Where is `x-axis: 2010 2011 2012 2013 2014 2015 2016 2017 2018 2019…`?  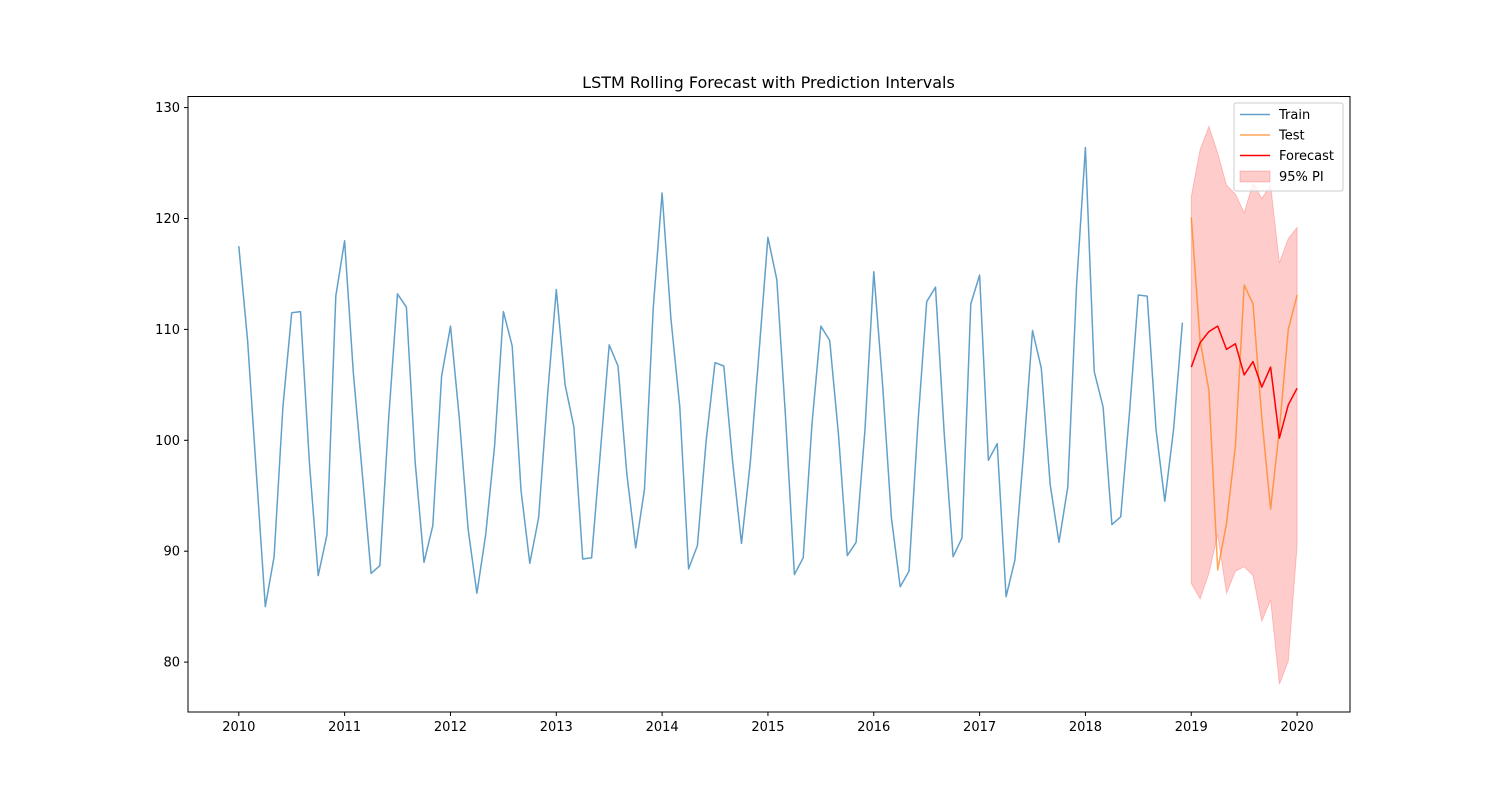
x-axis: 2010 2011 2012 2013 2014 2015 2016 2017 2018 2019… is located at coordinates (768, 723).